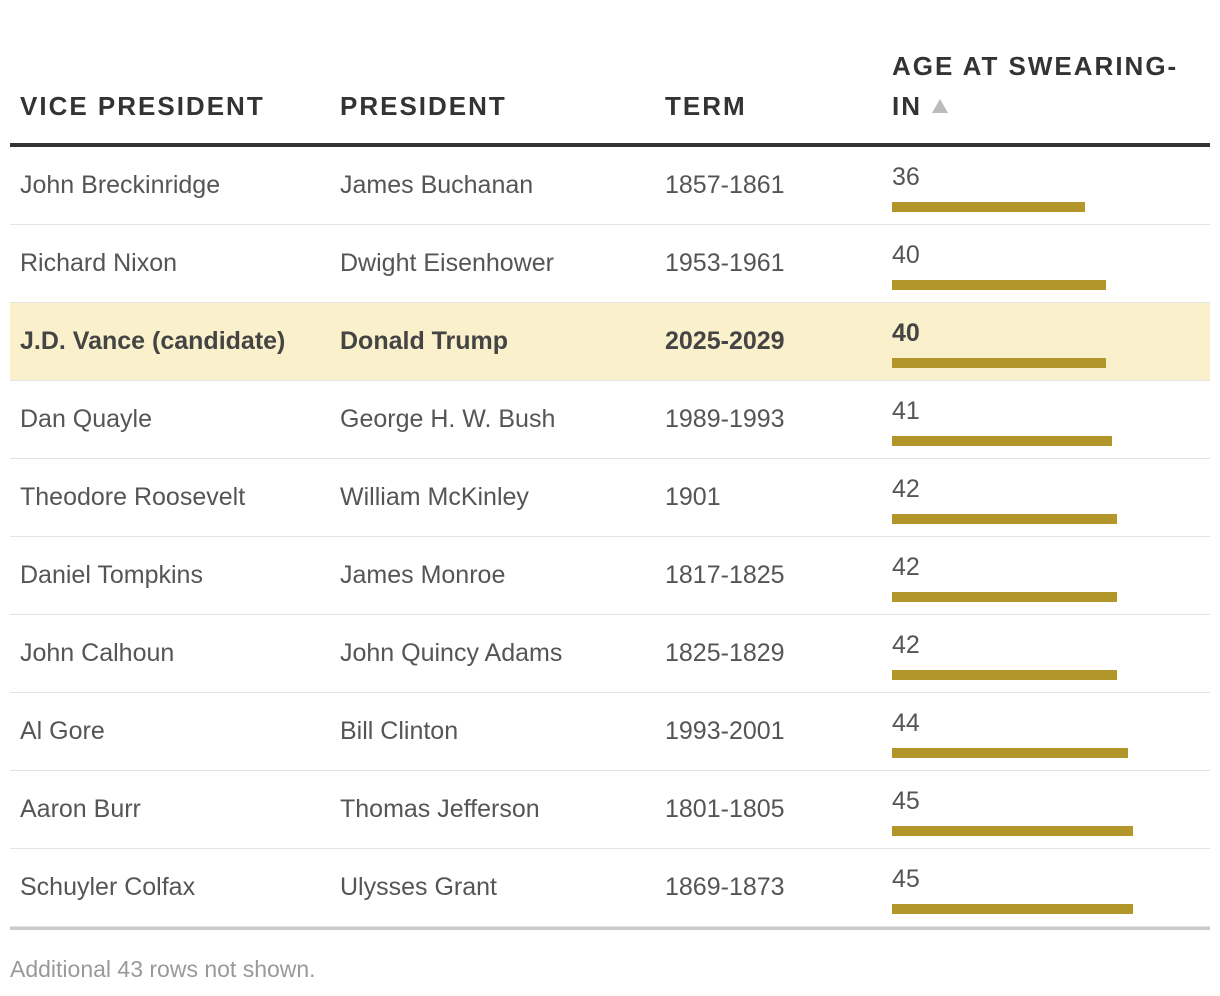 The image size is (1220, 996). Describe the element at coordinates (725, 809) in the screenshot. I see `cell-term: 1801-1805` at that location.